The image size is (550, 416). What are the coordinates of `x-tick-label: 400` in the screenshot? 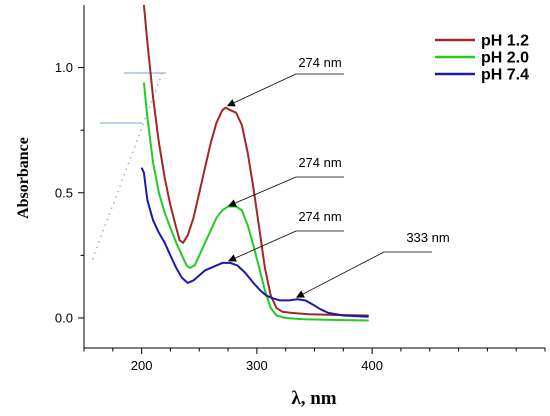 It's located at (372, 365).